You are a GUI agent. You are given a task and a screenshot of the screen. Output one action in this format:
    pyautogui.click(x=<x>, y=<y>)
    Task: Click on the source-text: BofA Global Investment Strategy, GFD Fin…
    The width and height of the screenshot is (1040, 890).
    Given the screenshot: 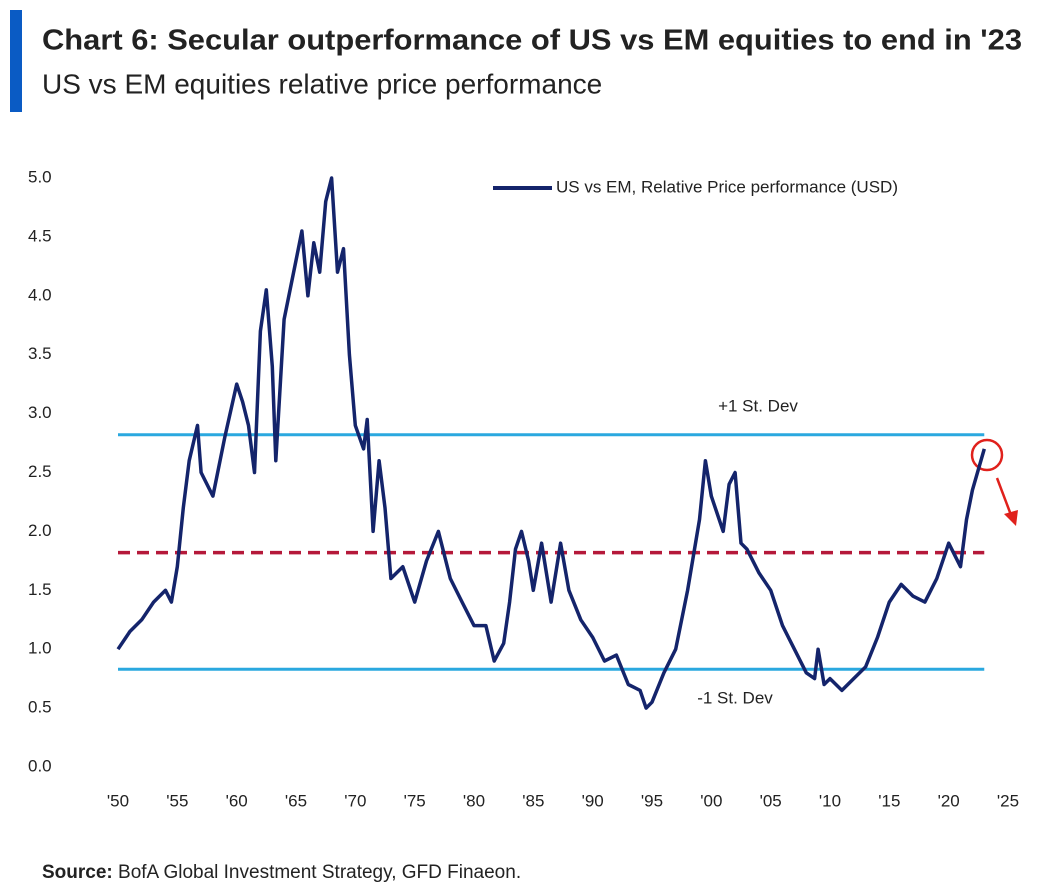 What is the action you would take?
    pyautogui.click(x=319, y=872)
    